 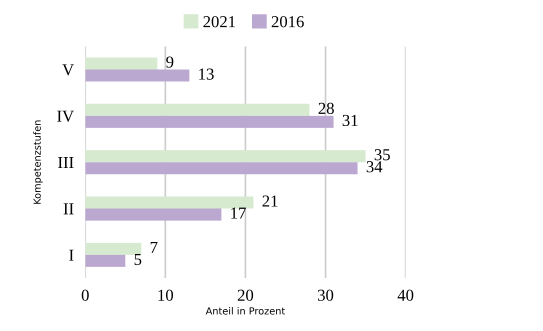 What do you see at coordinates (288, 22) in the screenshot?
I see `legend-label: 2016` at bounding box center [288, 22].